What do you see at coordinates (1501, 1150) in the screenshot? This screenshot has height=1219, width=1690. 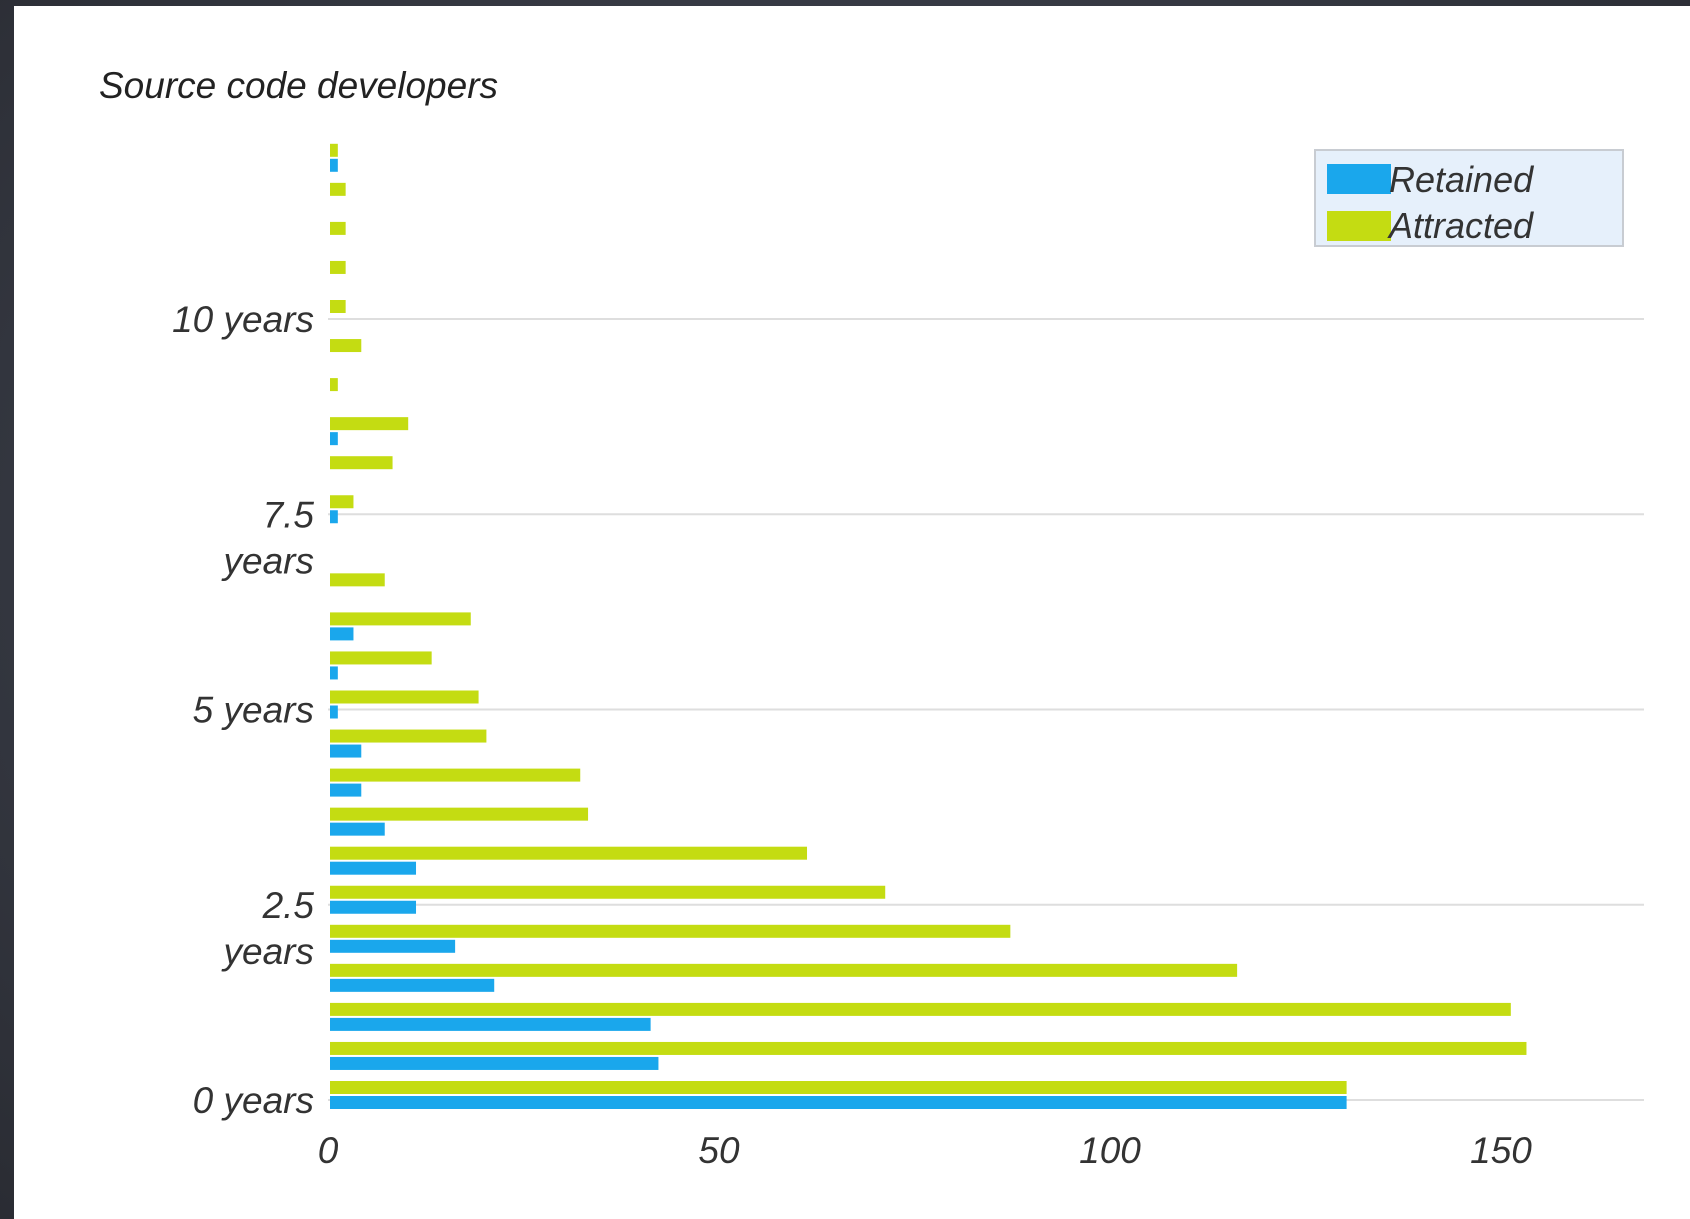 I see `x-tick-label: 150` at bounding box center [1501, 1150].